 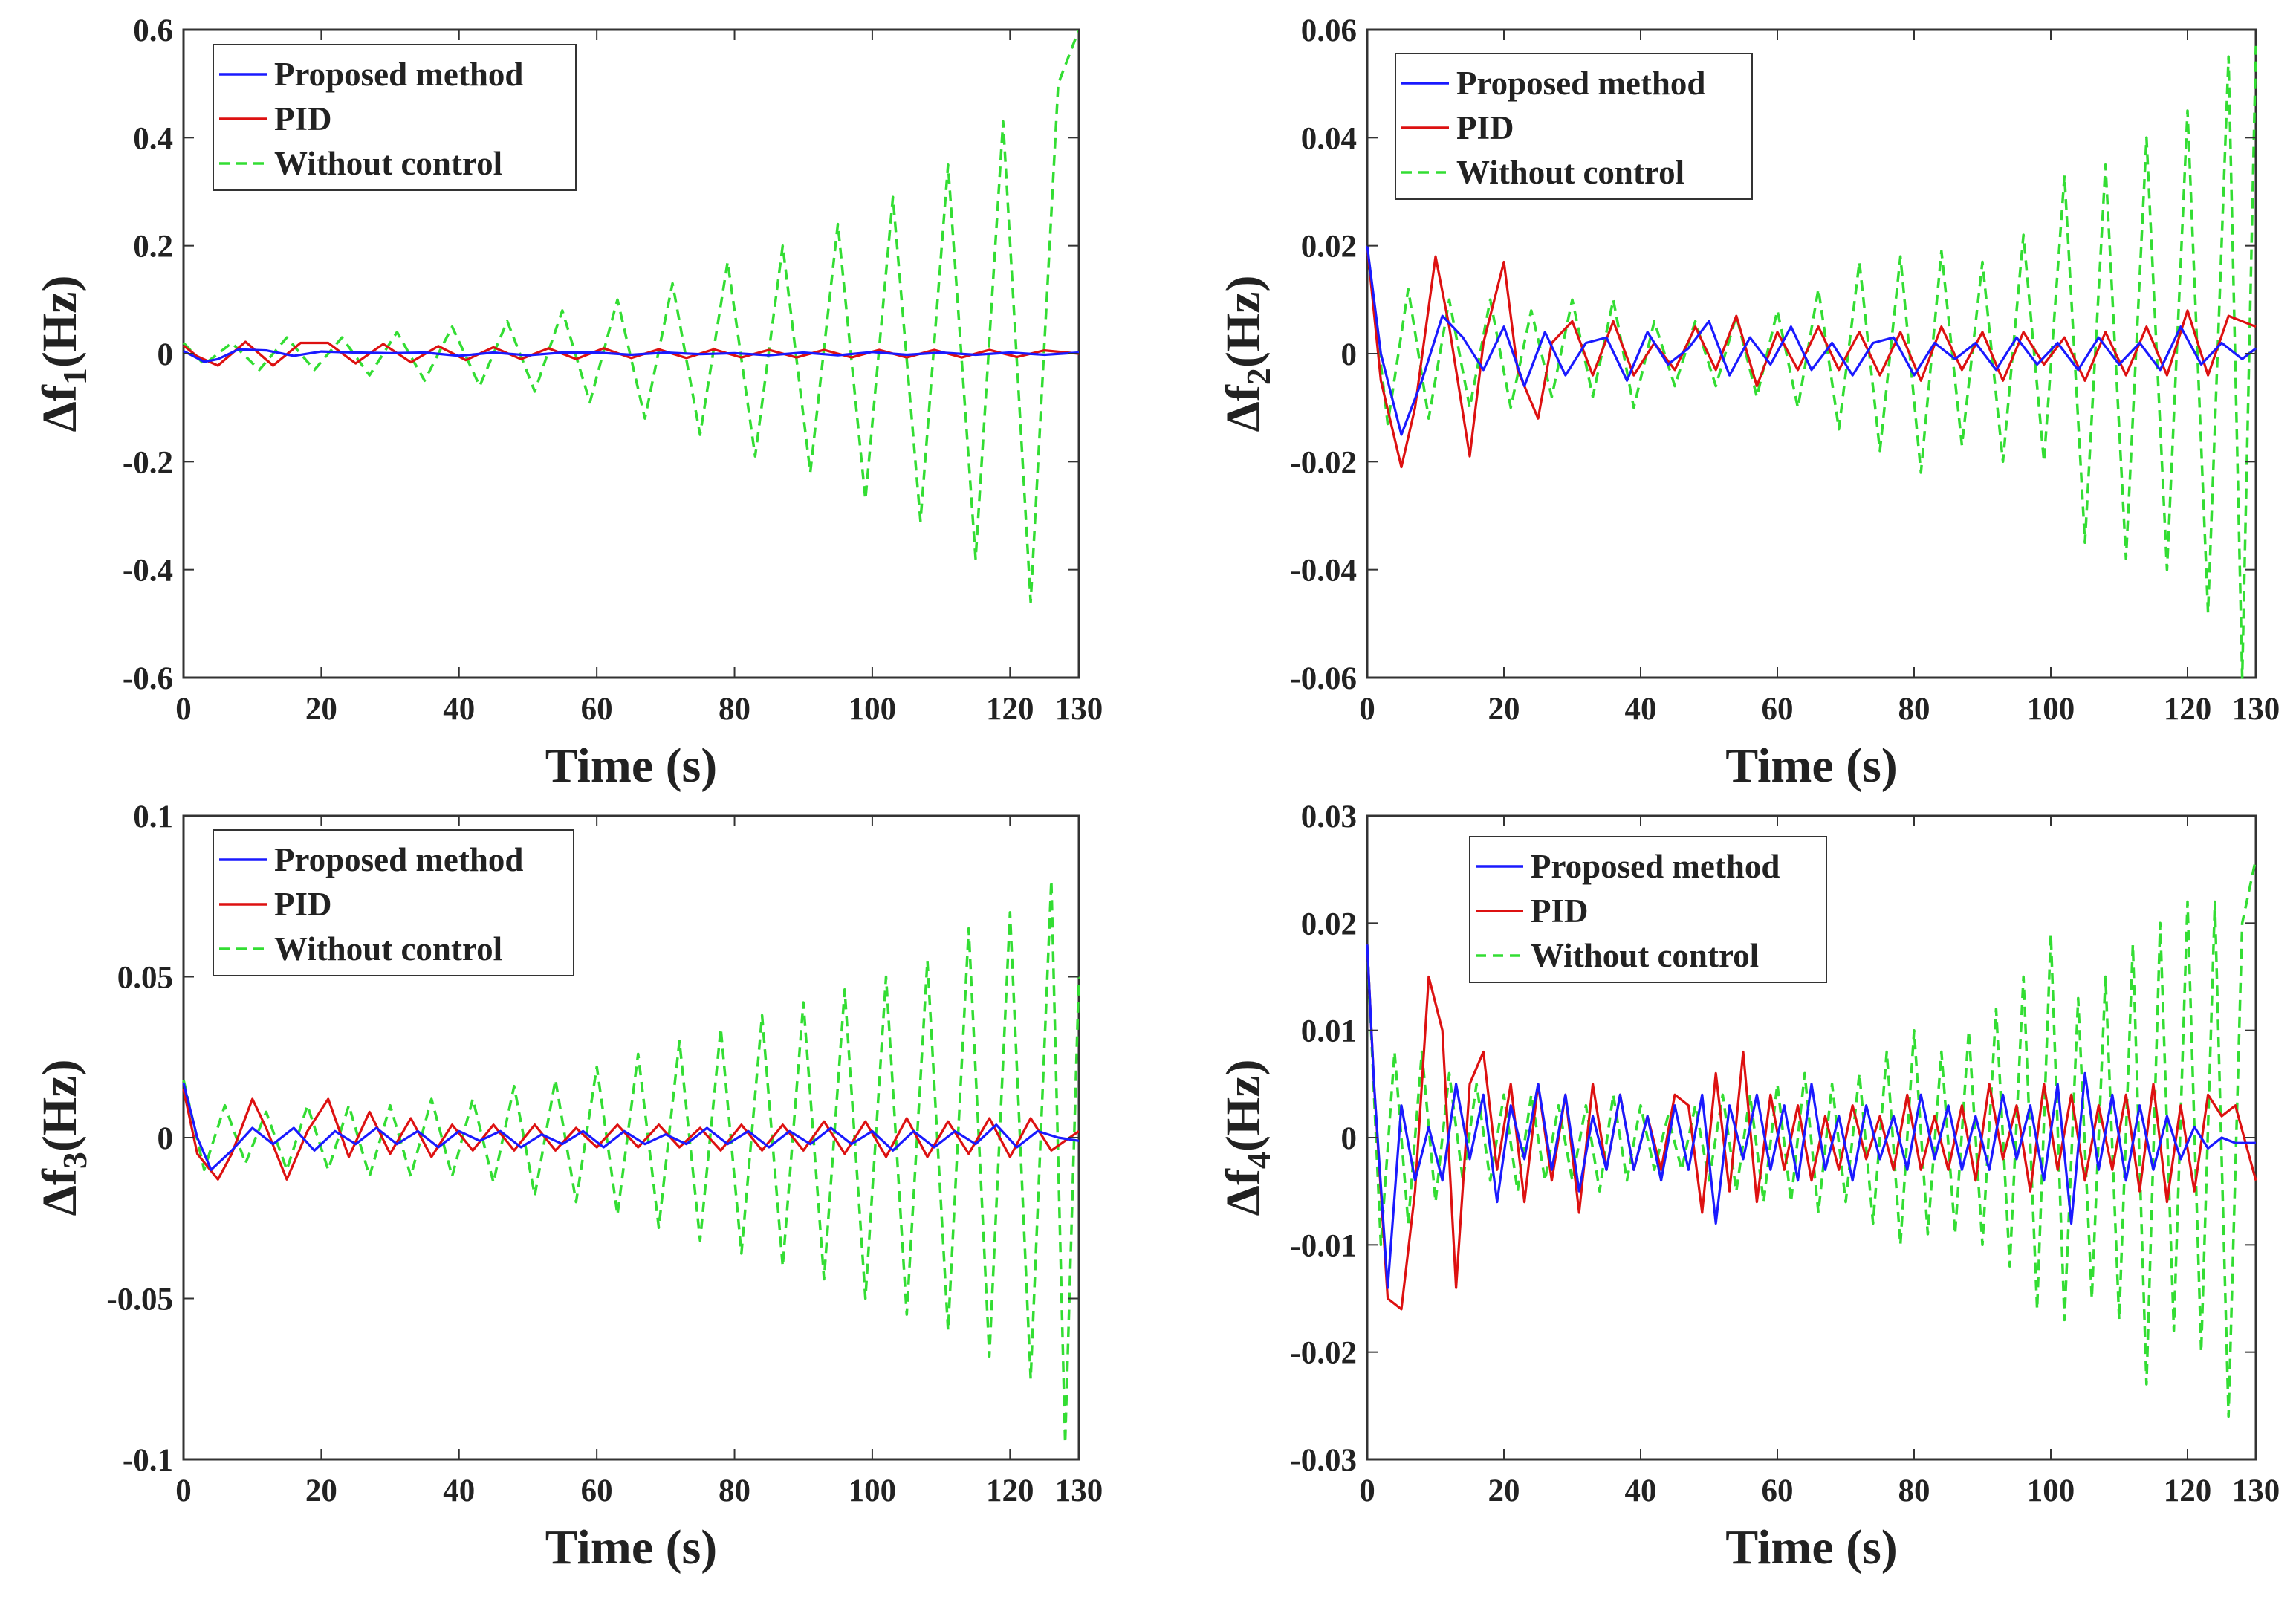 What do you see at coordinates (64, 354) in the screenshot?
I see `y-axis-label-f1: Δf1(Hz)` at bounding box center [64, 354].